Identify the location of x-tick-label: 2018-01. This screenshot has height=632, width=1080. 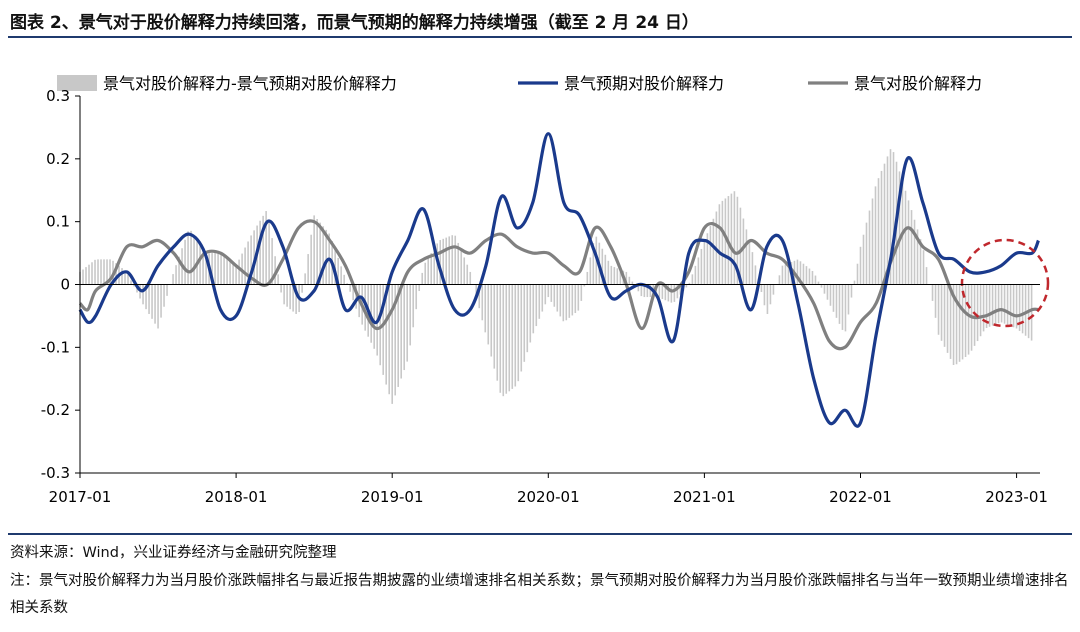
(236, 497).